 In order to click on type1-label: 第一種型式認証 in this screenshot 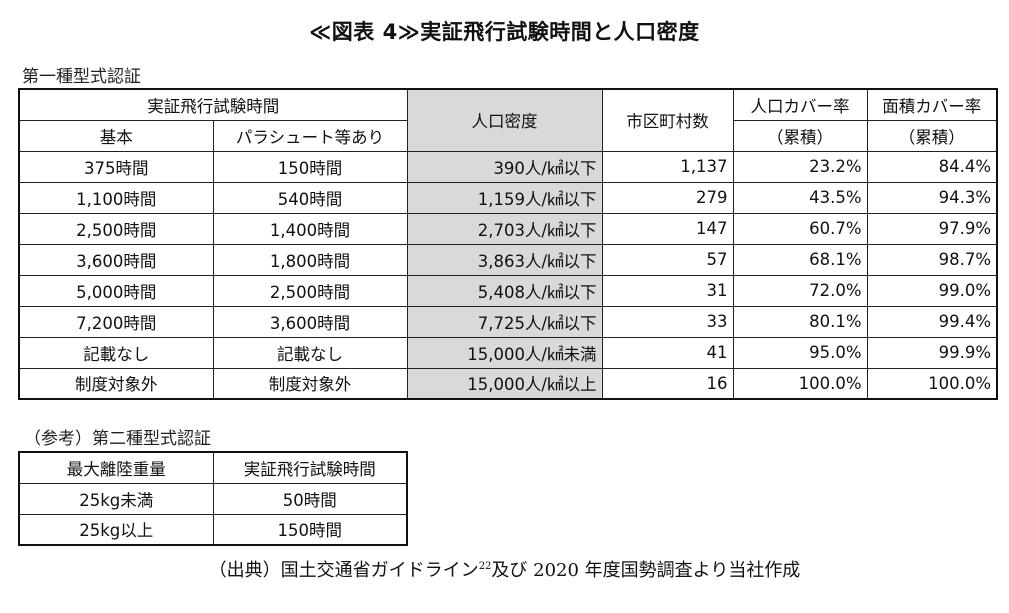, I will do `click(81, 77)`.